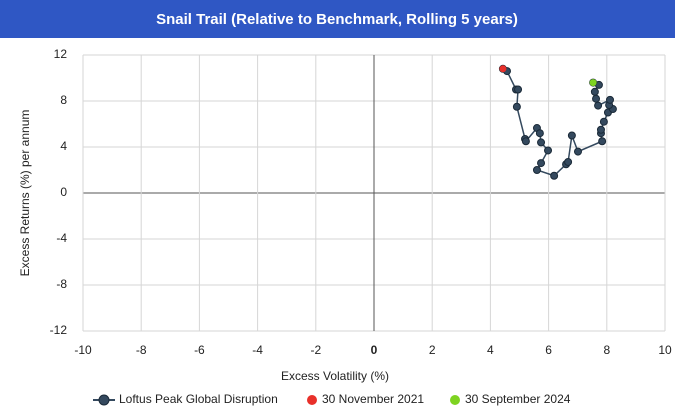 The height and width of the screenshot is (410, 675). Describe the element at coordinates (83, 350) in the screenshot. I see `x-tick-label: -10` at that location.